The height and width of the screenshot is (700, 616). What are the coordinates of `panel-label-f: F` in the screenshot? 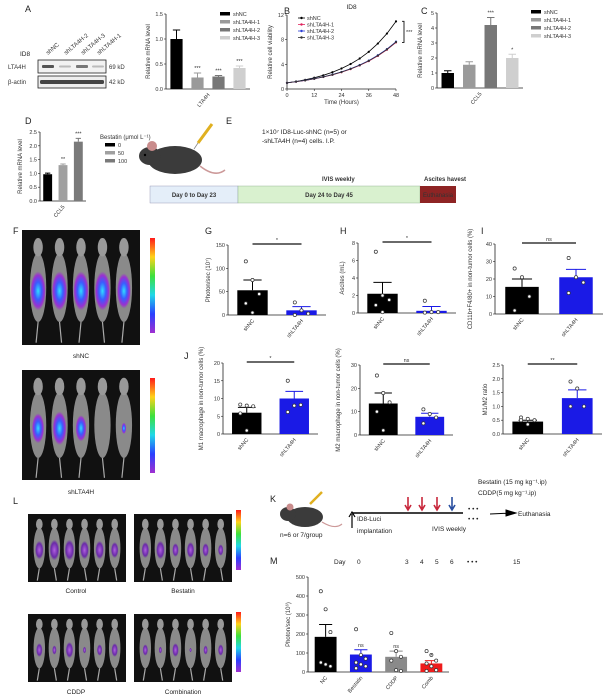 It's located at (16, 231).